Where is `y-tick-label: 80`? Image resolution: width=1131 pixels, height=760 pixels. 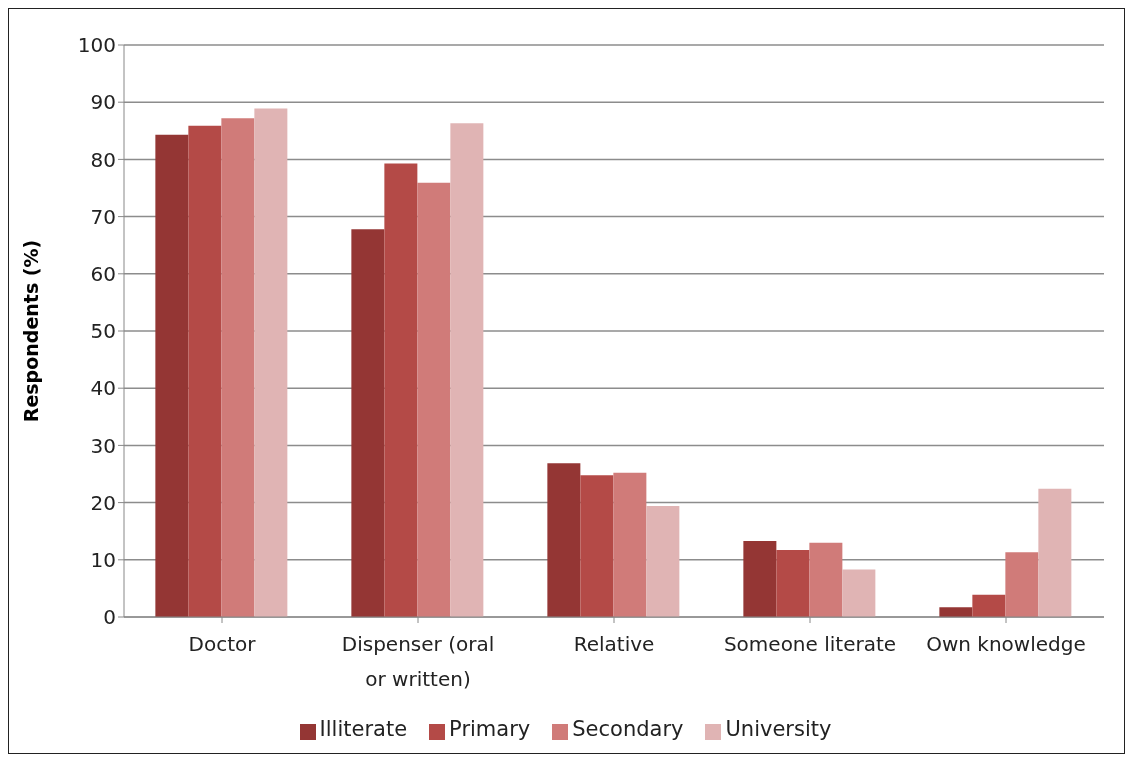 y-tick-label: 80 is located at coordinates (103, 159).